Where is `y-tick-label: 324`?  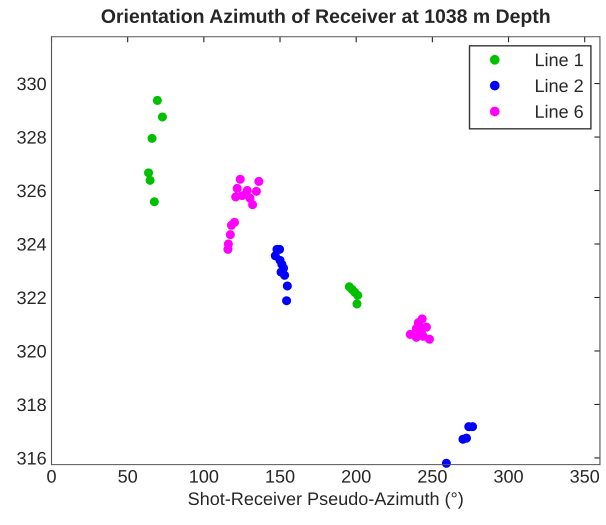
y-tick-label: 324 is located at coordinates (31, 244).